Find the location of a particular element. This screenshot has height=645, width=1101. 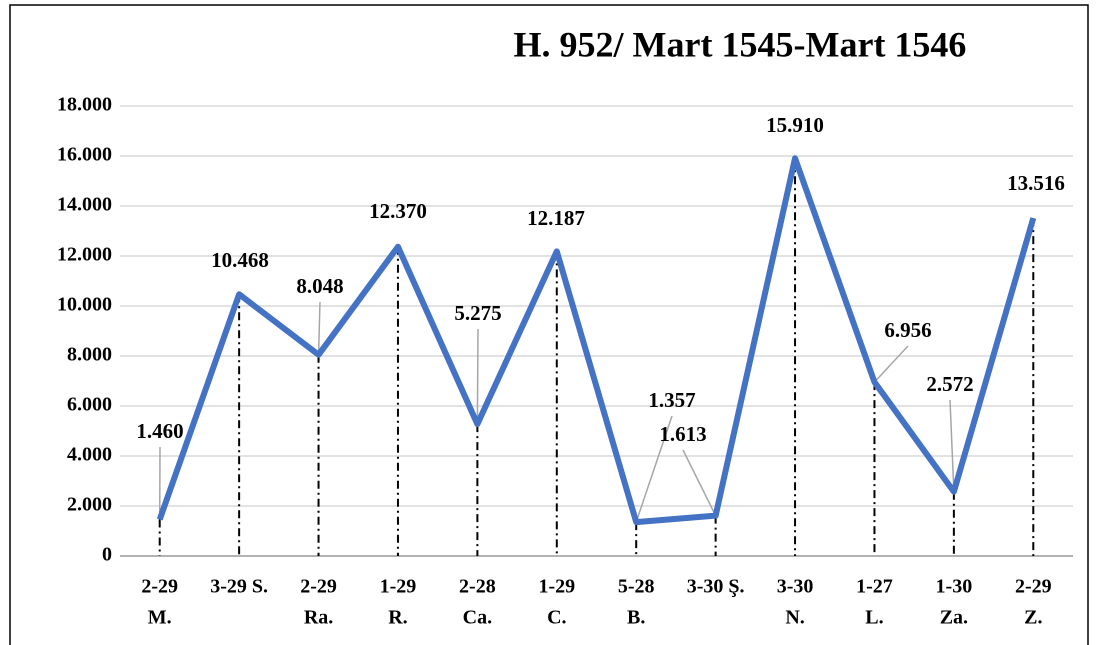

x-tick-label: B. is located at coordinates (636, 618).